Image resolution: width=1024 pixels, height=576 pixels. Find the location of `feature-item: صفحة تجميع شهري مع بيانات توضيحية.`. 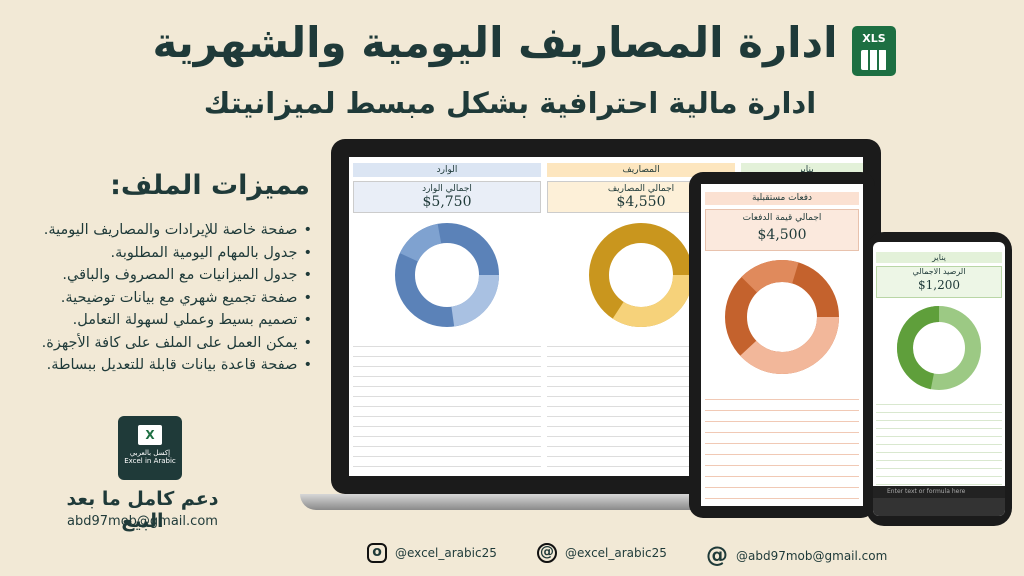

feature-item: صفحة تجميع شهري مع بيانات توضيحية. is located at coordinates (156, 301).